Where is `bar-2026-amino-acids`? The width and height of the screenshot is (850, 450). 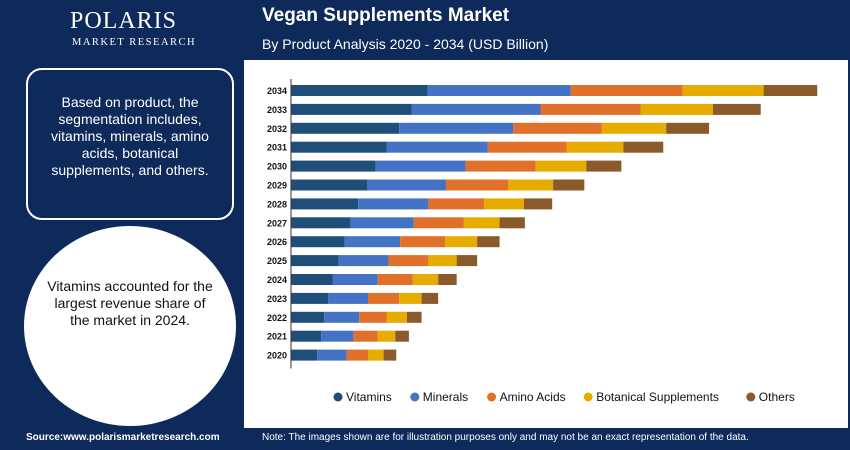 bar-2026-amino-acids is located at coordinates (422, 242).